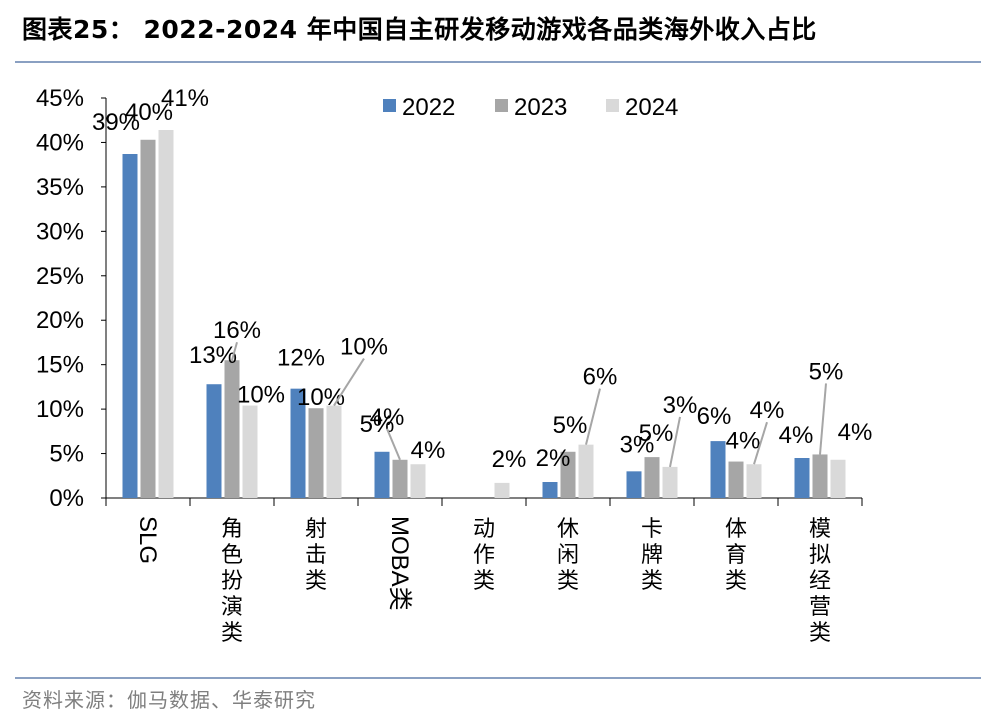 This screenshot has width=984, height=728. What do you see at coordinates (232, 580) in the screenshot?
I see `x-category-label-2: 角色扮演类` at bounding box center [232, 580].